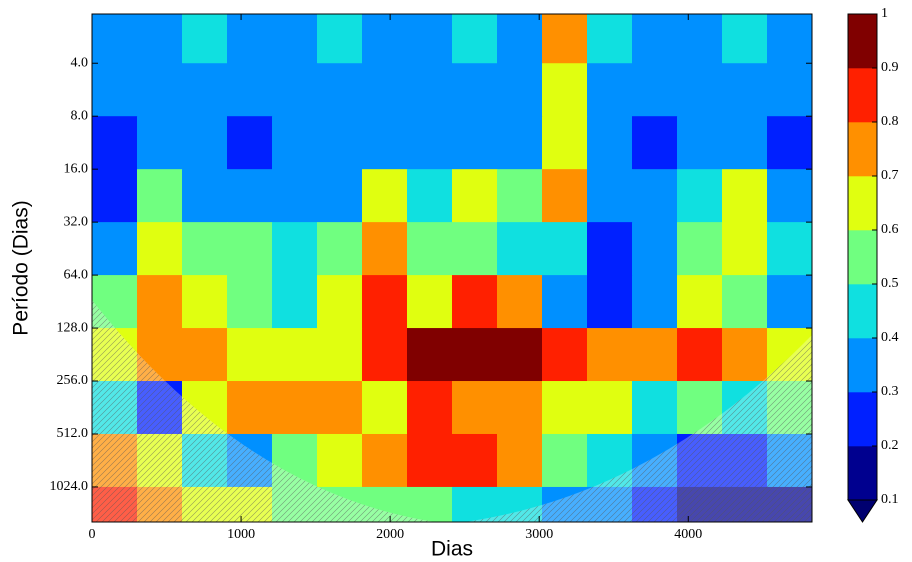 The width and height of the screenshot is (912, 562). Describe the element at coordinates (688, 534) in the screenshot. I see `x-tick-label: 4000` at that location.